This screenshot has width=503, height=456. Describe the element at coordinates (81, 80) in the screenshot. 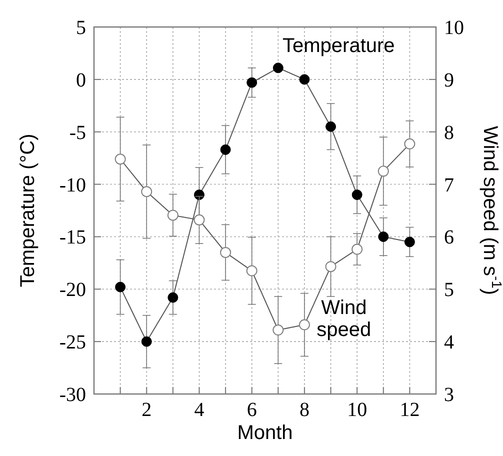

I see `y-tick-label: 0` at that location.